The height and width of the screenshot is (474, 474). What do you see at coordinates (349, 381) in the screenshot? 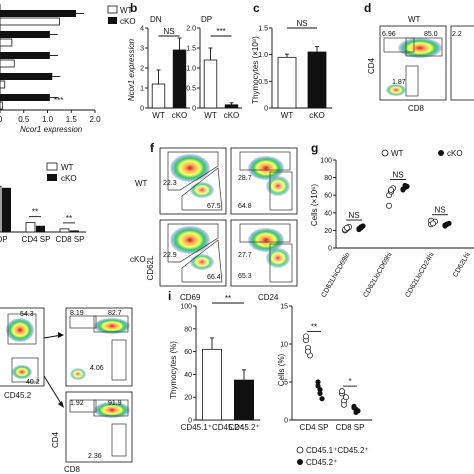
I see `significance-label: *` at bounding box center [349, 381].